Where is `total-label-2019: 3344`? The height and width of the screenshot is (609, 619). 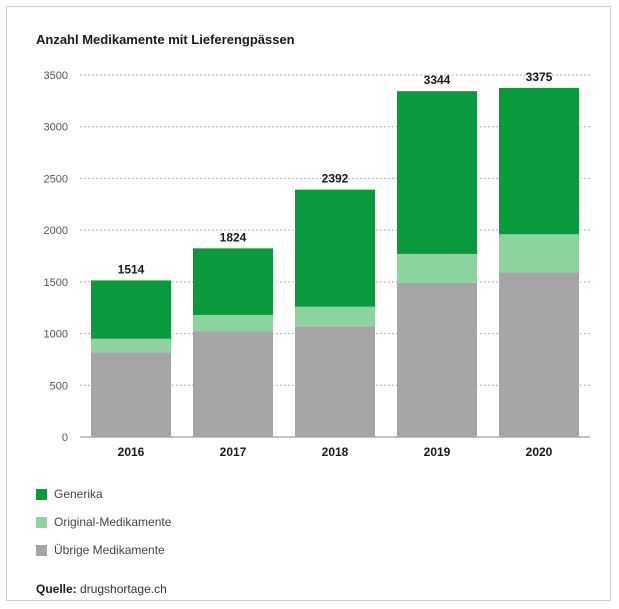 total-label-2019: 3344 is located at coordinates (437, 80).